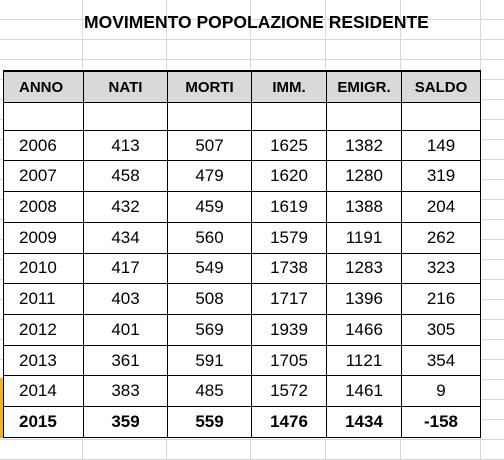 Image resolution: width=504 pixels, height=460 pixels. I want to click on cell-nati: 417, so click(125, 268).